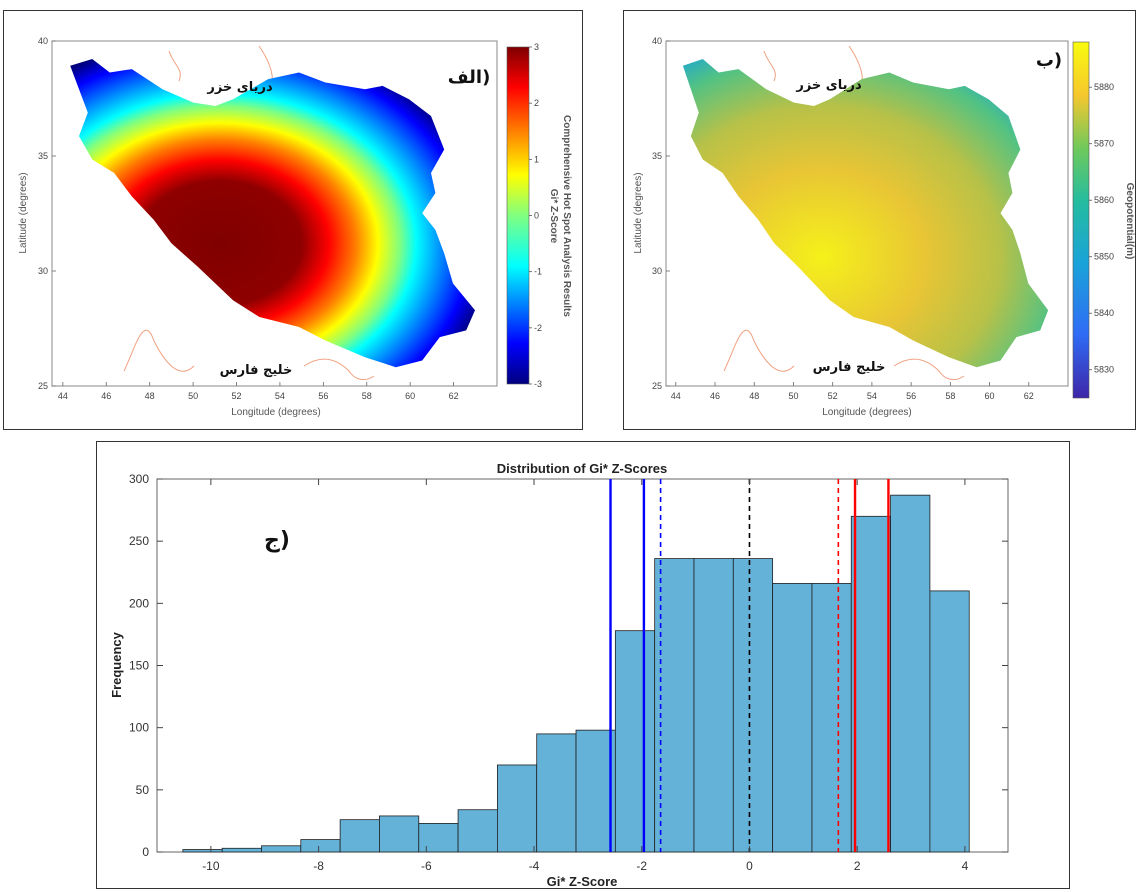 The image size is (1138, 892). Describe the element at coordinates (1104, 313) in the screenshot. I see `colorbar-tick-label: 5840` at that location.